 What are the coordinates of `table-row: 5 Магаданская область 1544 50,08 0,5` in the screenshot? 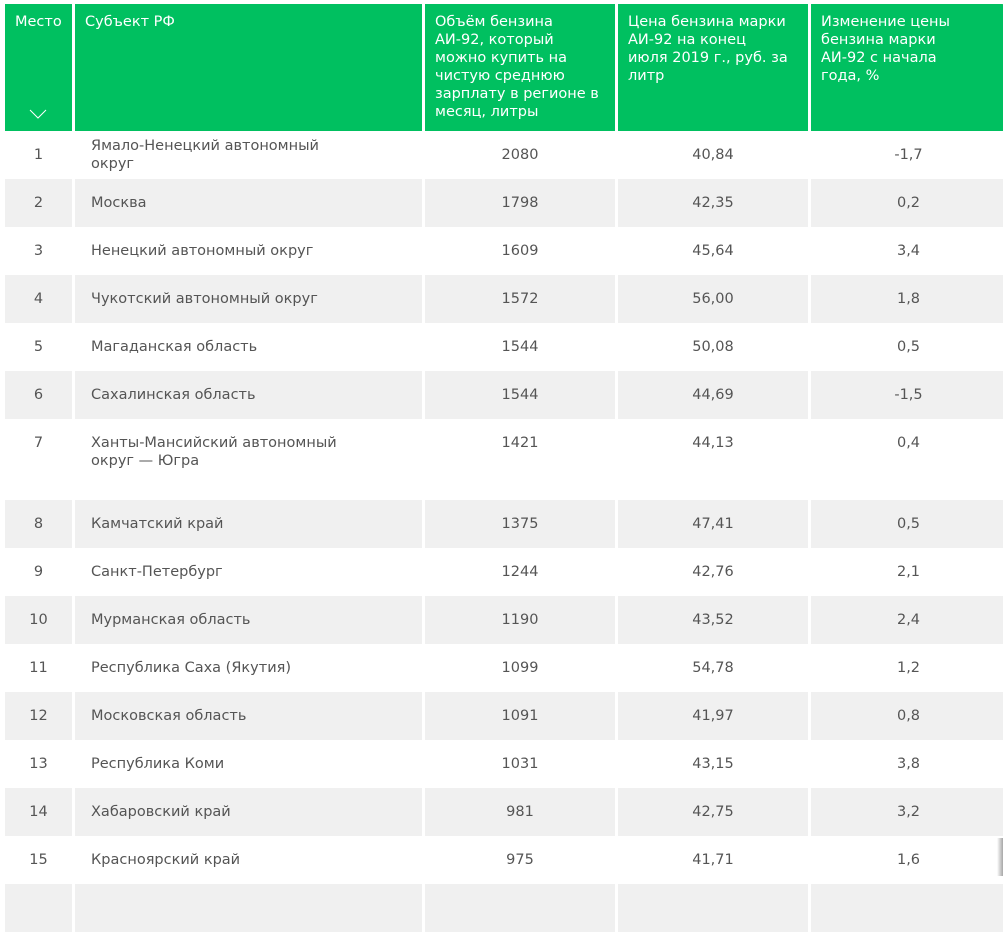 It's located at (504, 347).